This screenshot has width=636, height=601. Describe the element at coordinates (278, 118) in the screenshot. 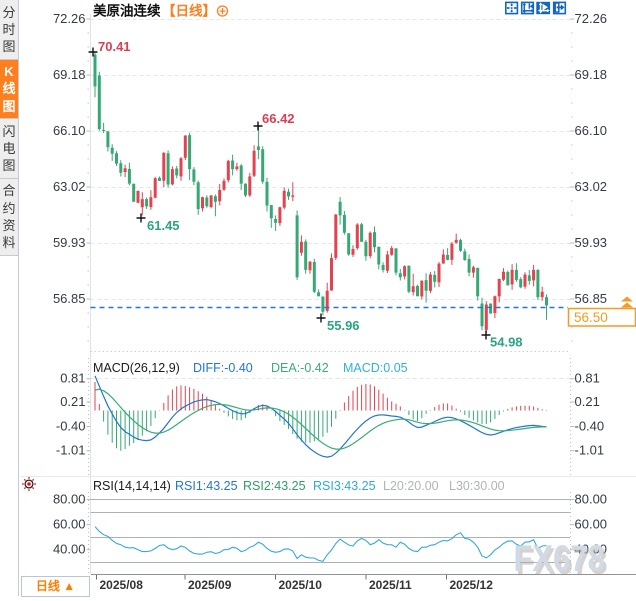

I see `svg-text: 66.42` at that location.